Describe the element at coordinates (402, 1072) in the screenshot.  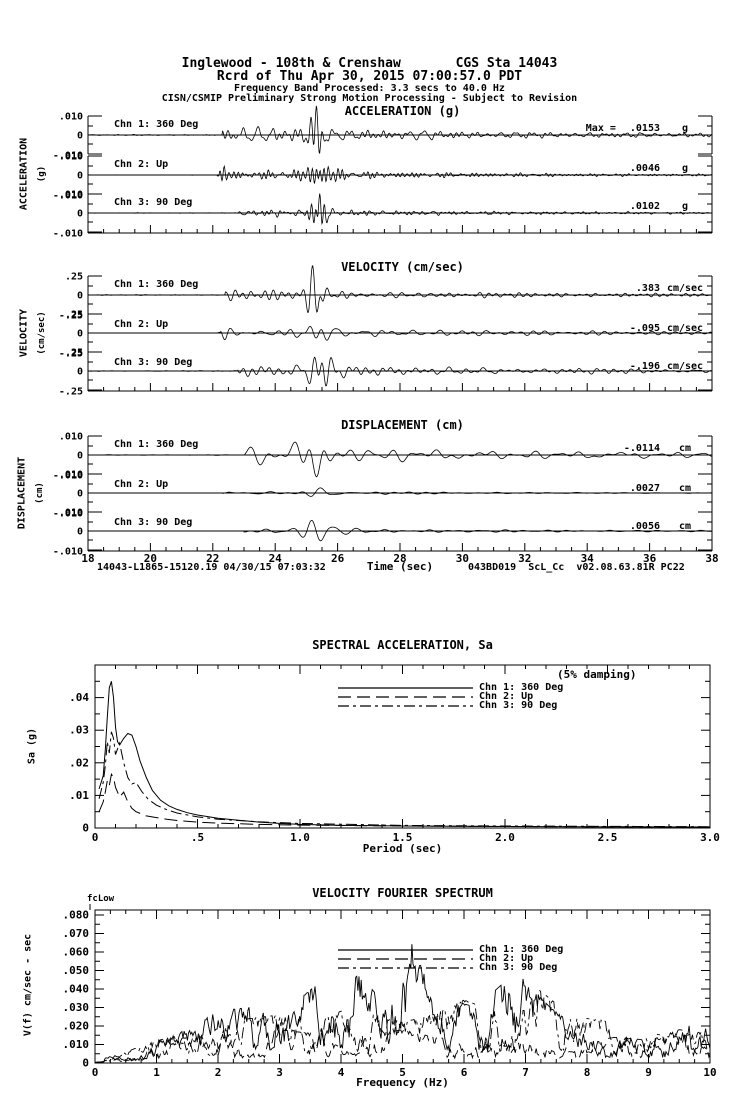
I see `svg-text: 5` at that location.